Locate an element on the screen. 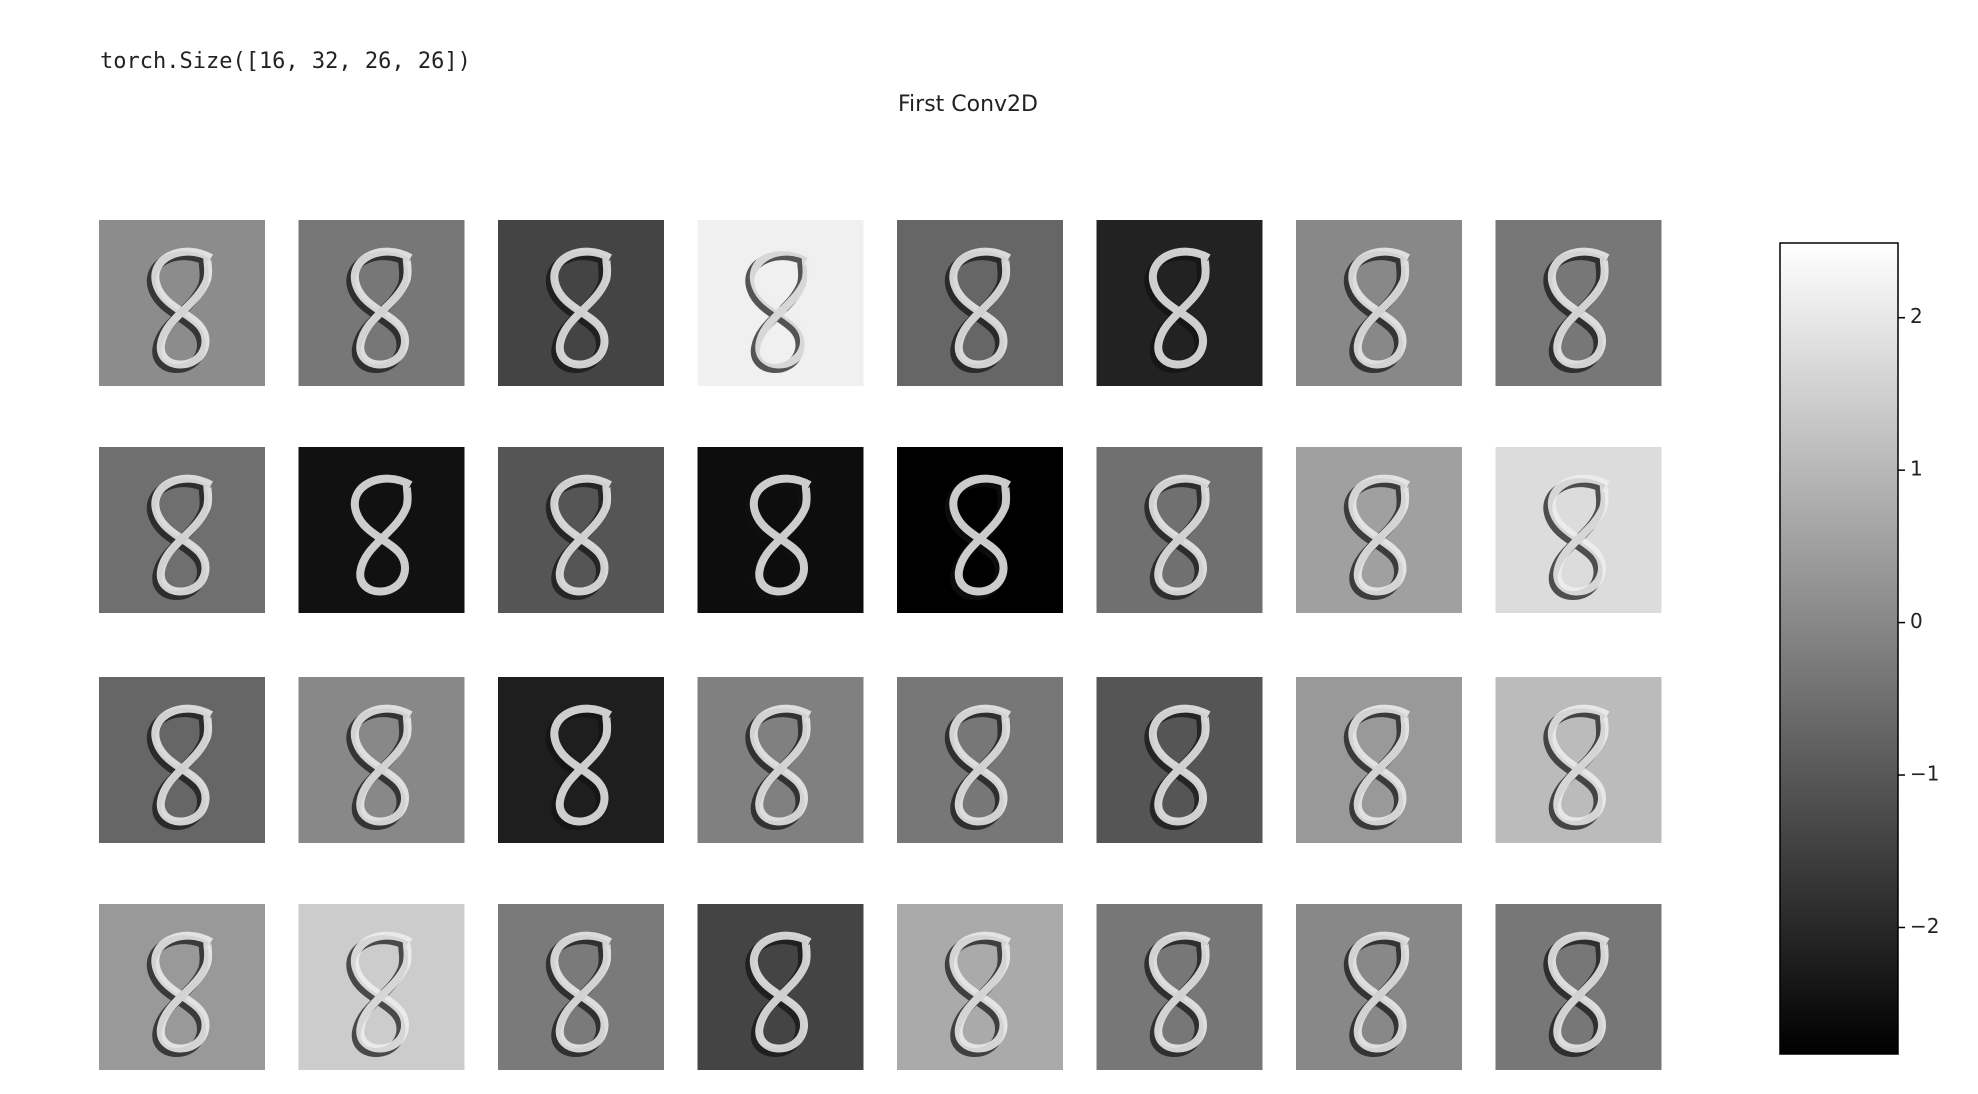 This screenshot has width=1978, height=1094. colorbar-tick-label: −1 is located at coordinates (1924, 774).